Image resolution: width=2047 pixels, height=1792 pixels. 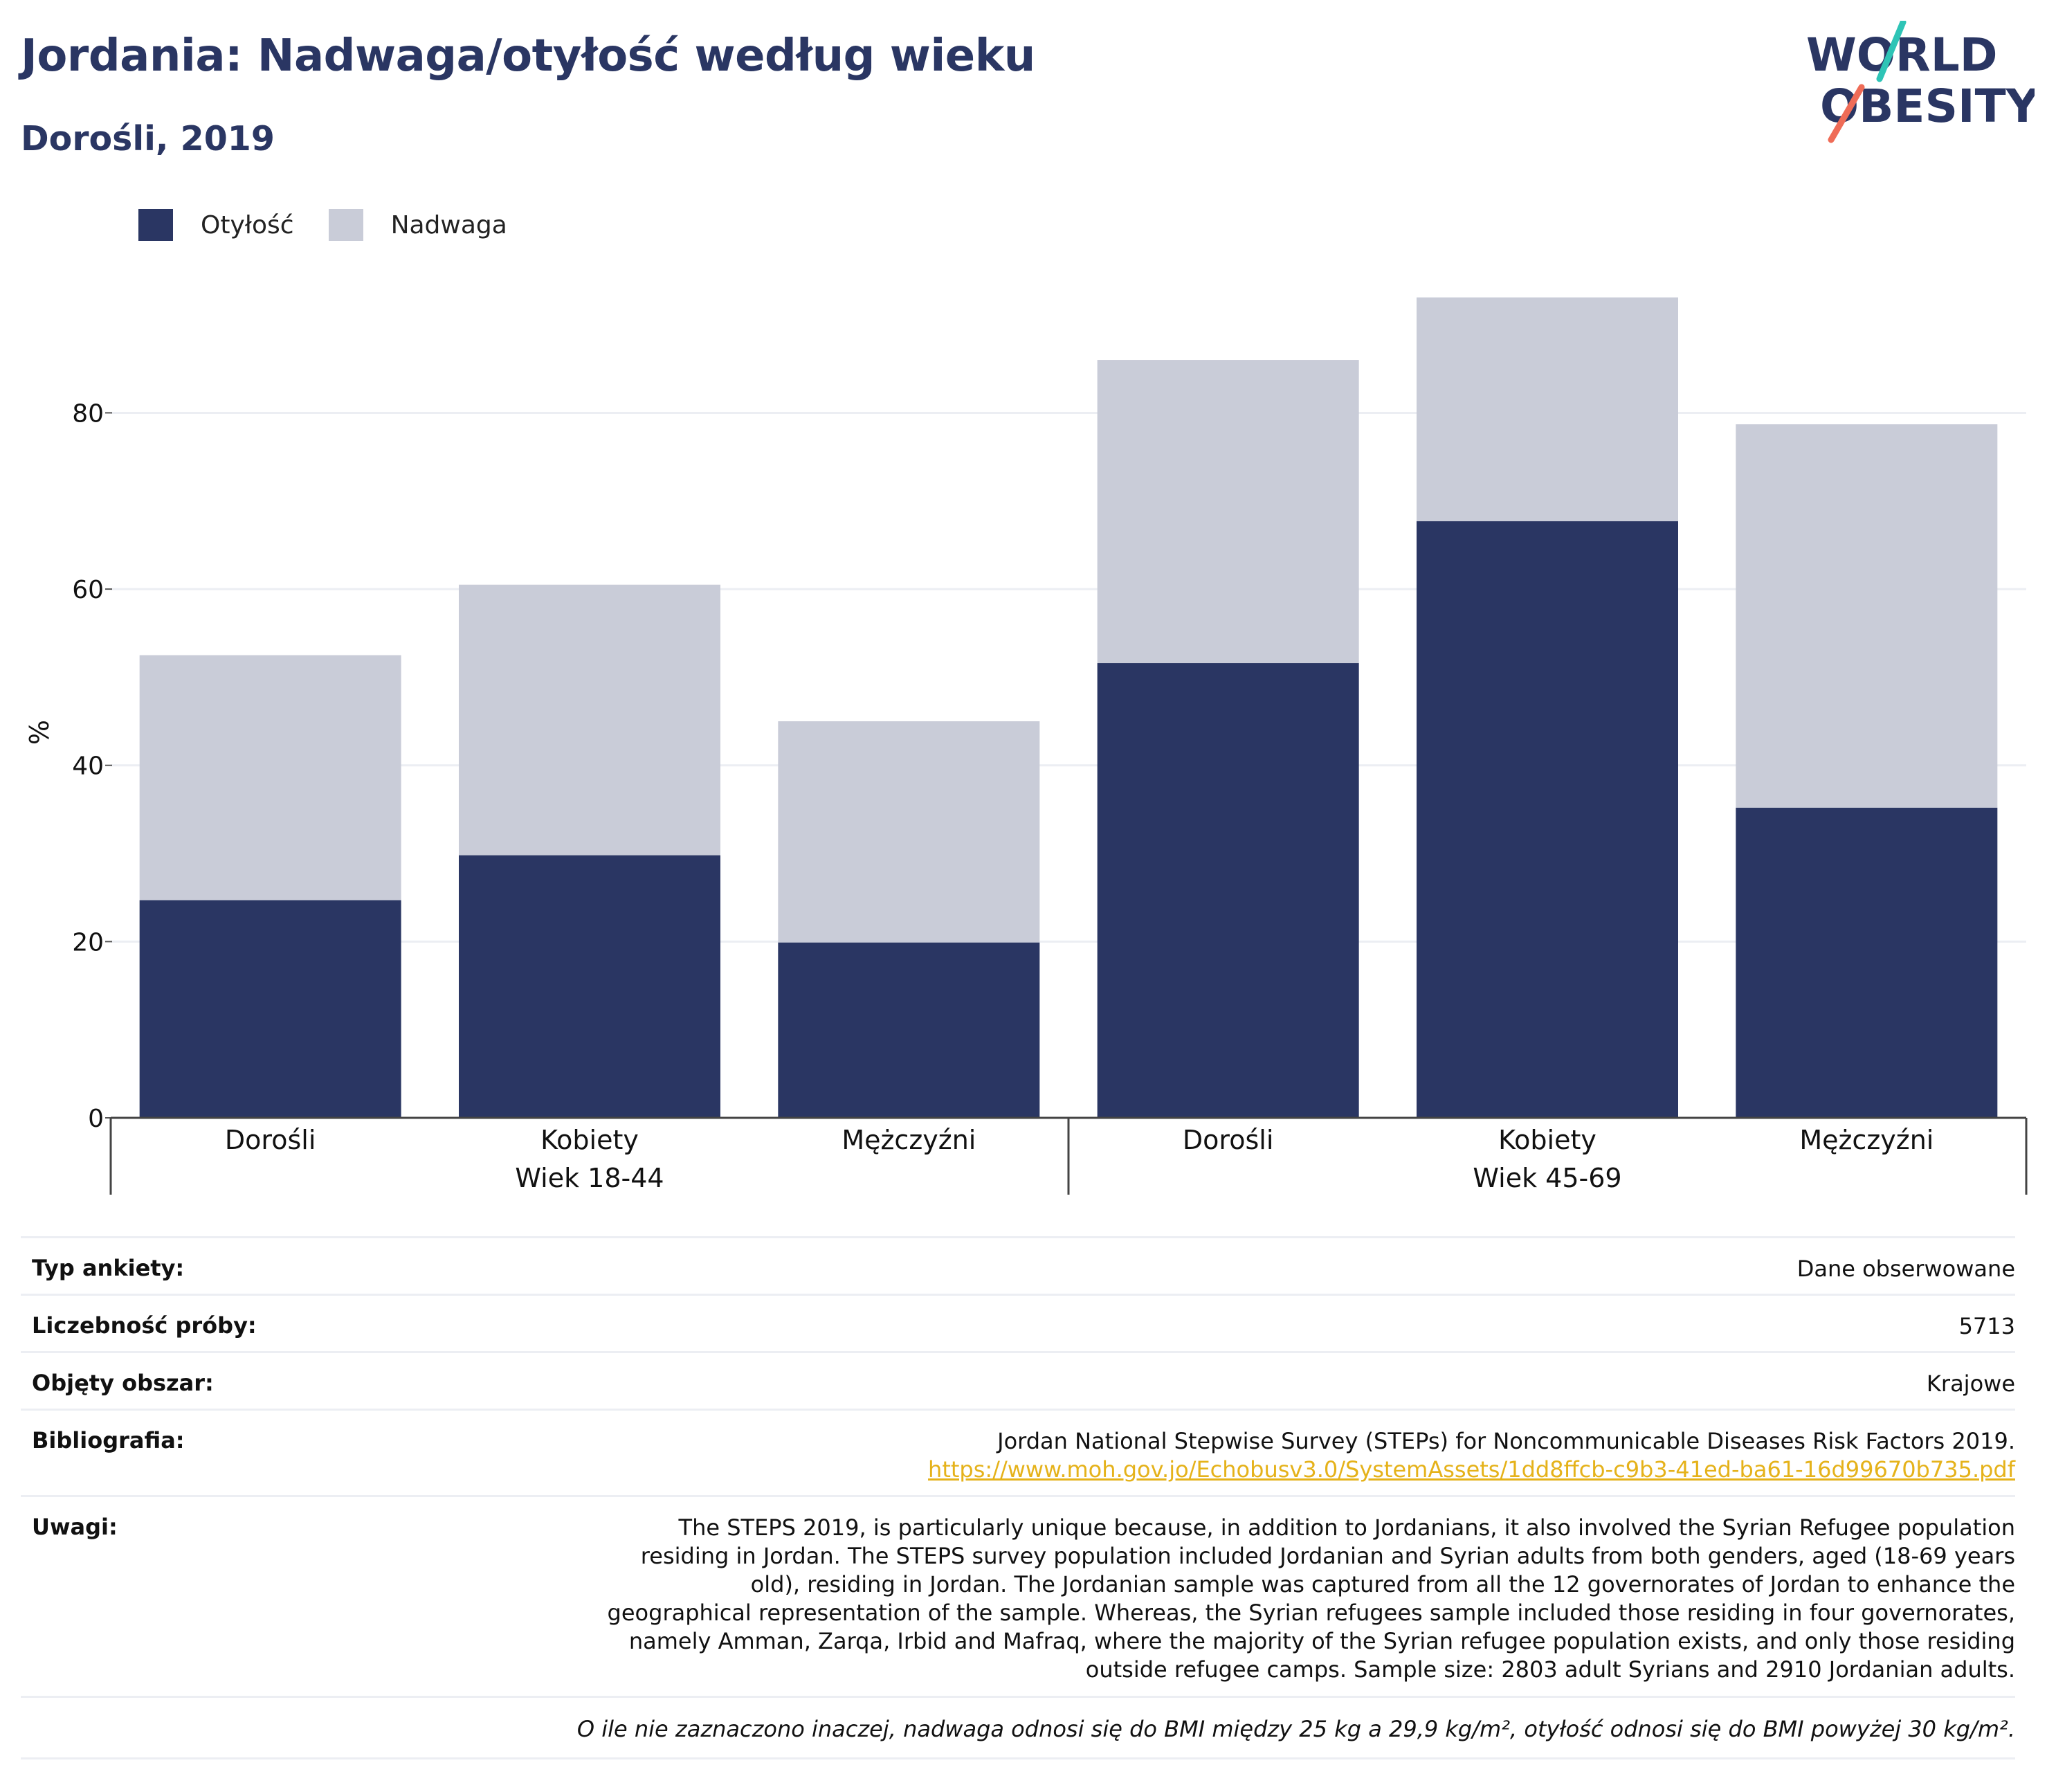 I want to click on y-tick-label: 40, so click(x=88, y=766).